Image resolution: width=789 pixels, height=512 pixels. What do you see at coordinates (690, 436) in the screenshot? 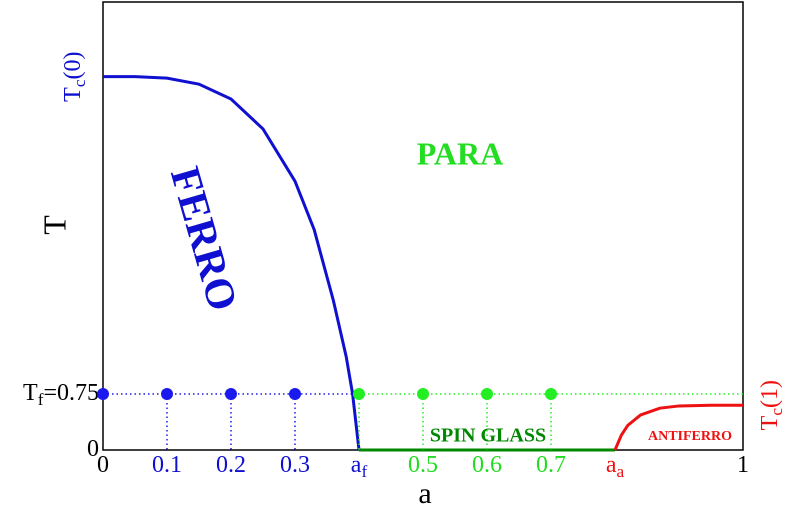
I see `annotation: ANTIFERRO` at bounding box center [690, 436].